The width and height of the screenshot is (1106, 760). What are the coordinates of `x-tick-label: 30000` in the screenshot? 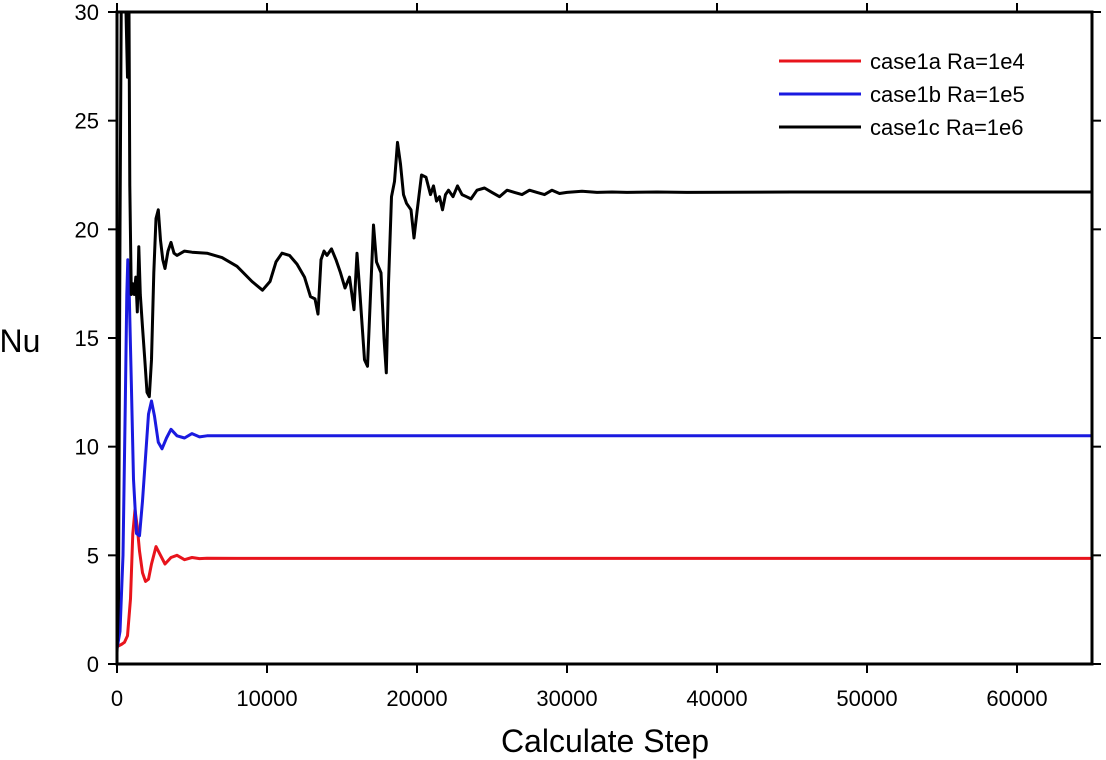 It's located at (566, 698).